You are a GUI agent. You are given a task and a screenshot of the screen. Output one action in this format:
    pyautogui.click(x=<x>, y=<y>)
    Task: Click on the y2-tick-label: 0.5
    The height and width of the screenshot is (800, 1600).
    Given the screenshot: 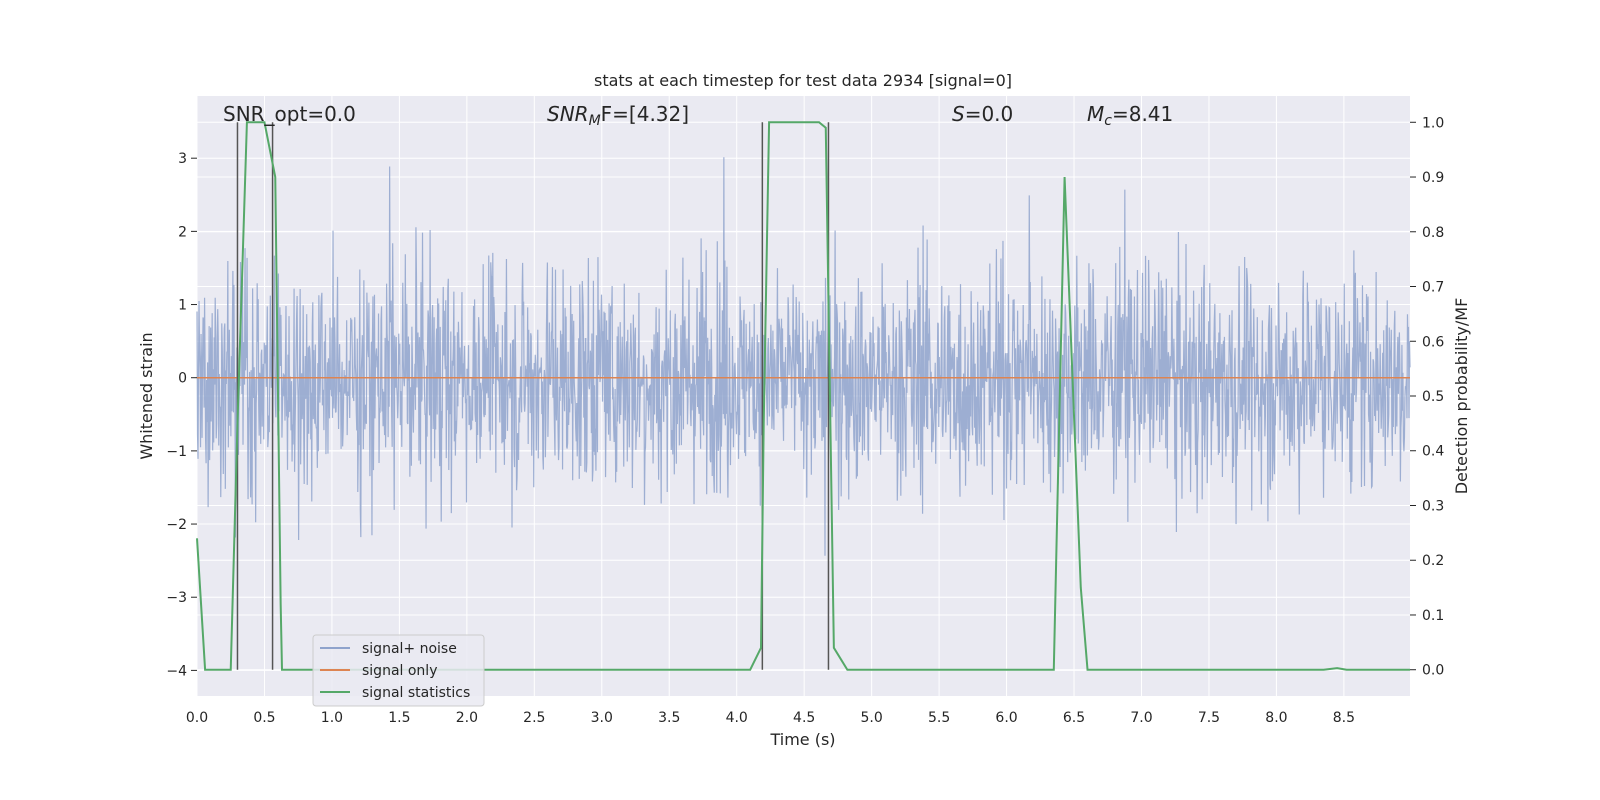 What is the action you would take?
    pyautogui.click(x=1433, y=397)
    